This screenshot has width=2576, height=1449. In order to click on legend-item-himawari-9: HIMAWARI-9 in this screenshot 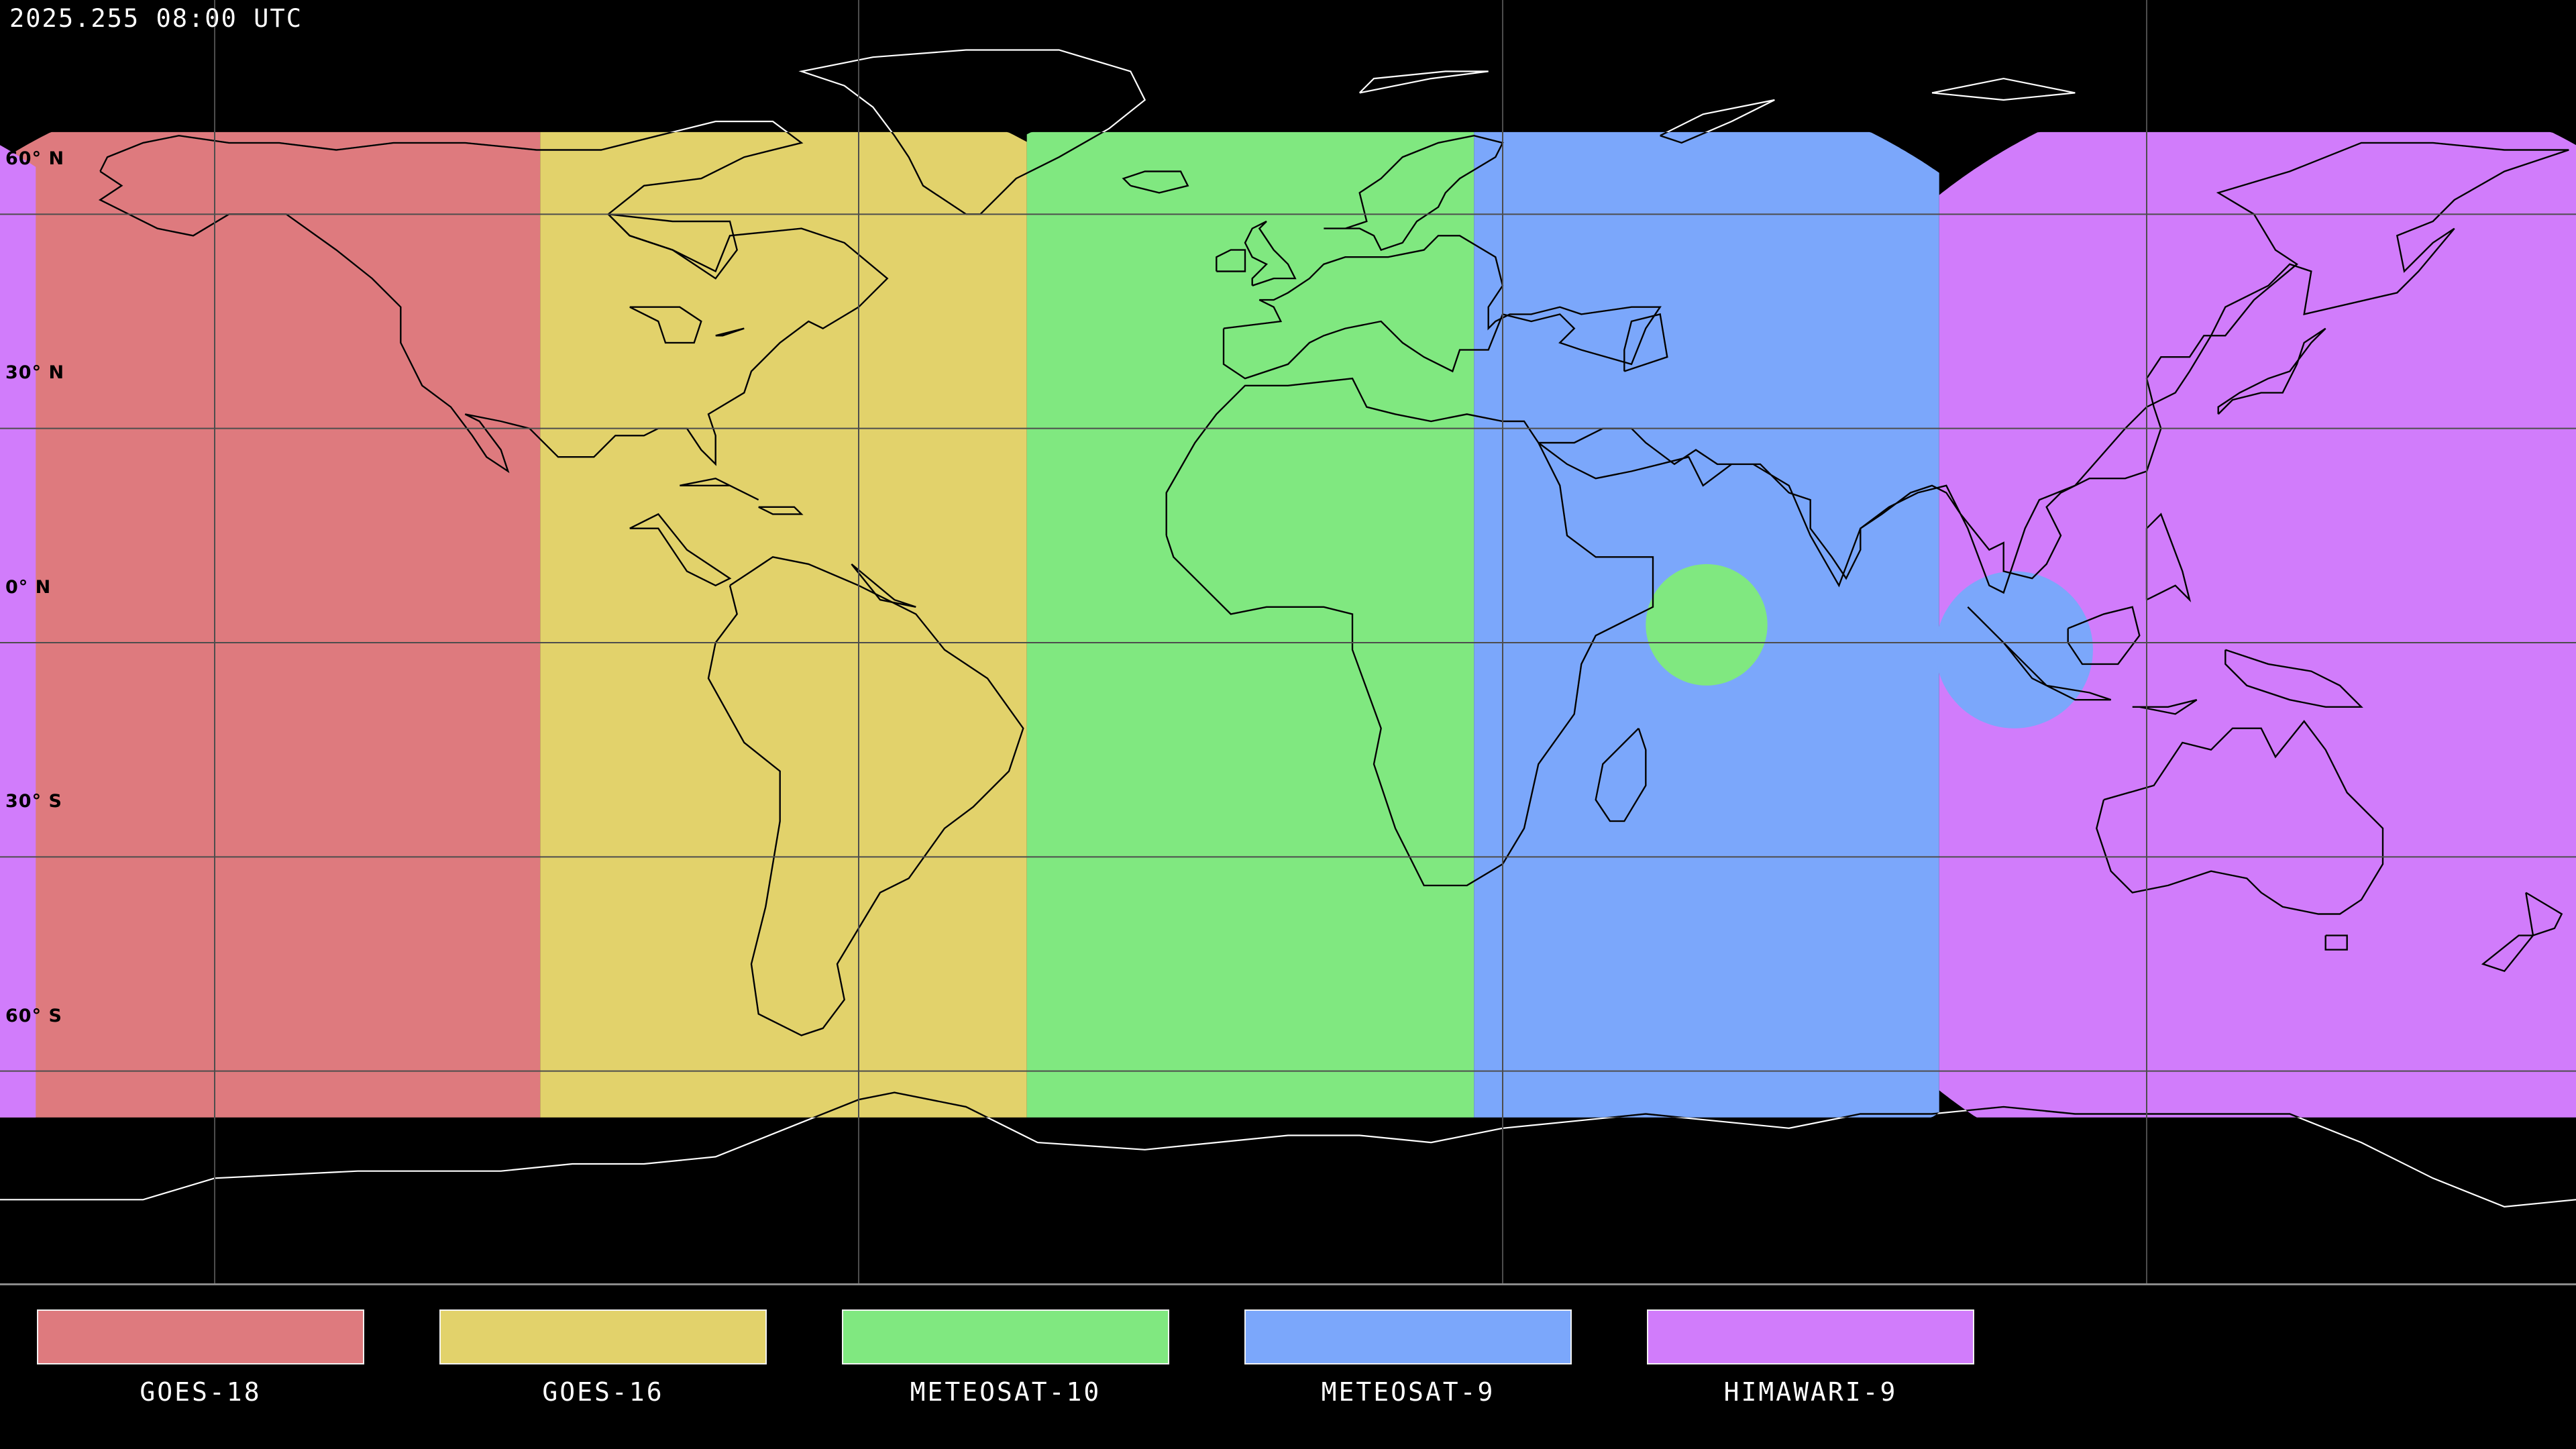, I will do `click(1812, 1367)`.